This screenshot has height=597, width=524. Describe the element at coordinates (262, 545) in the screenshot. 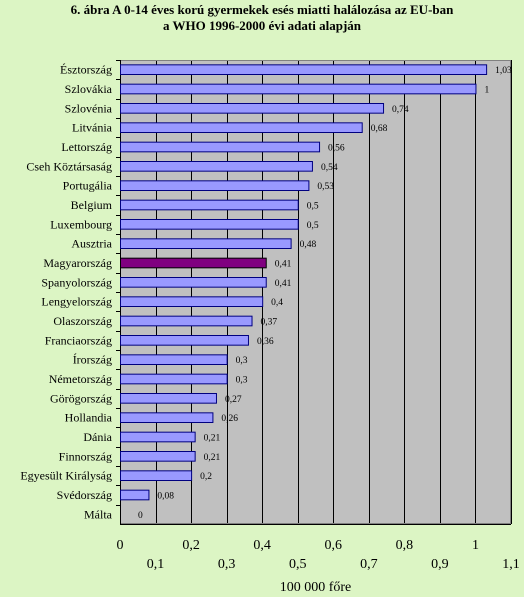

I see `x-tick-label: 0,4` at that location.